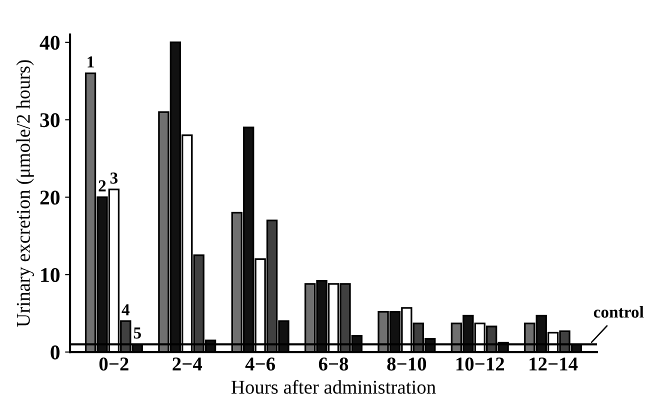 The height and width of the screenshot is (407, 667). I want to click on y-tick-label: 0, so click(55, 352).